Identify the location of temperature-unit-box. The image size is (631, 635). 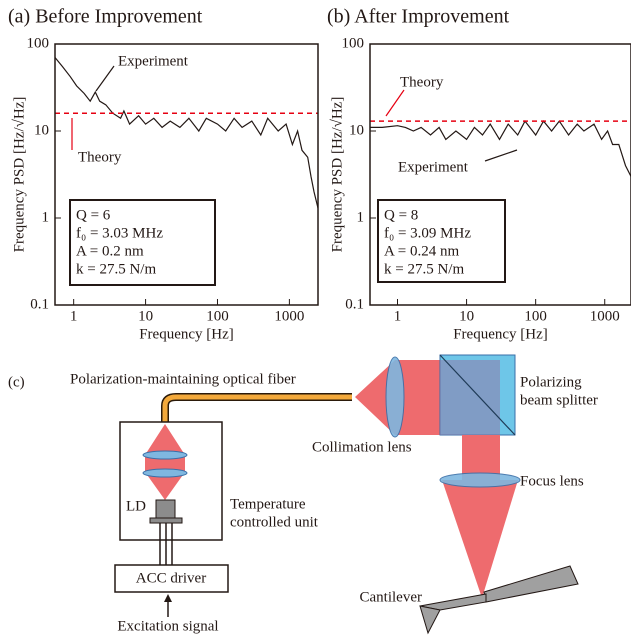
(171, 481).